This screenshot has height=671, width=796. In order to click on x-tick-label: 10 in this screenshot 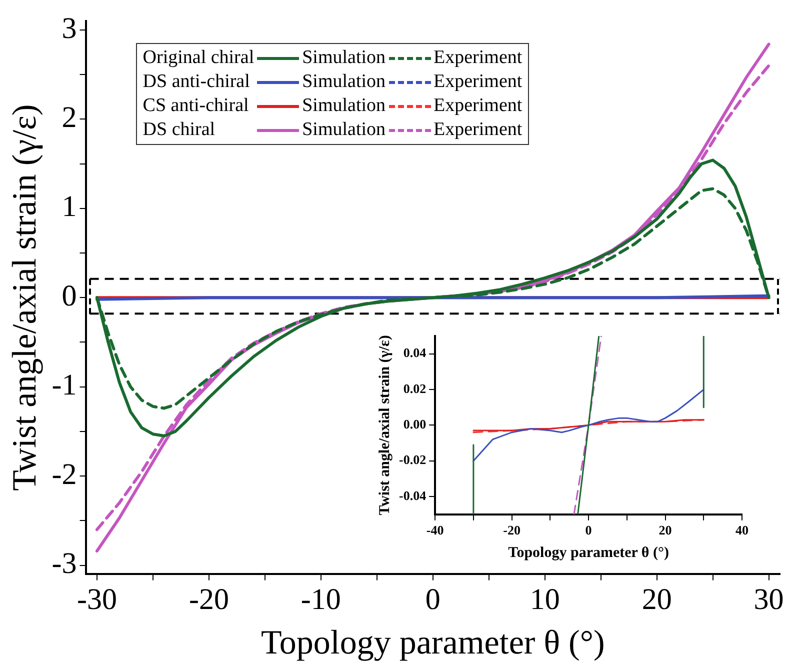, I will do `click(545, 599)`.